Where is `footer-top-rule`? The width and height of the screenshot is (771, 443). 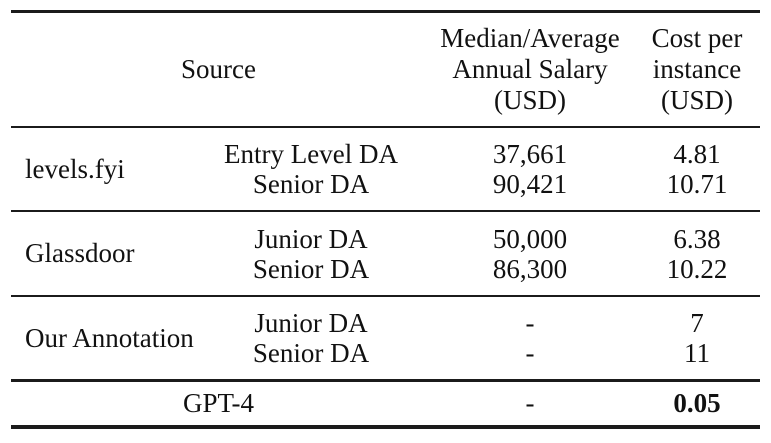
footer-top-rule is located at coordinates (385, 380).